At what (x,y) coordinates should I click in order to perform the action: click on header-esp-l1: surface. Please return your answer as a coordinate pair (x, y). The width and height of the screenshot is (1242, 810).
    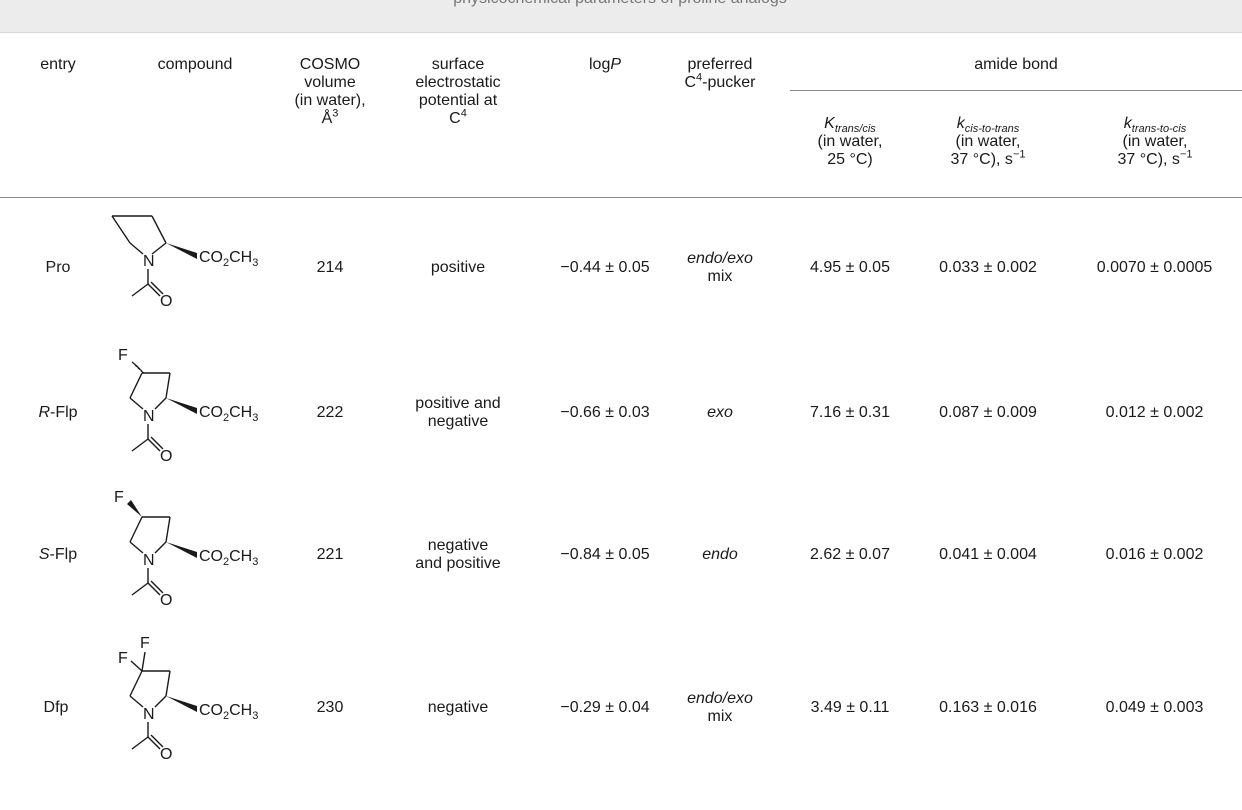
    Looking at the image, I should click on (458, 64).